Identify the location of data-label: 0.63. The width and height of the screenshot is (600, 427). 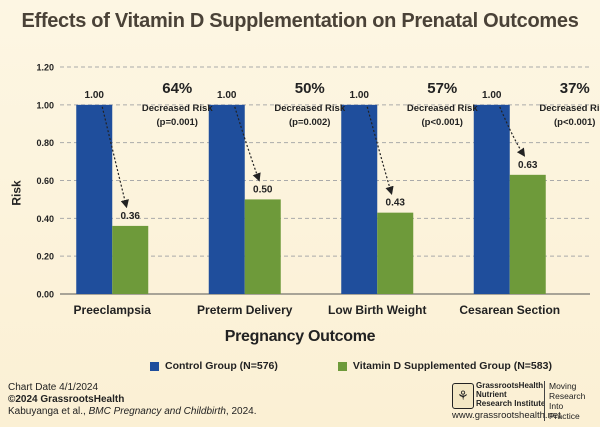
(528, 165).